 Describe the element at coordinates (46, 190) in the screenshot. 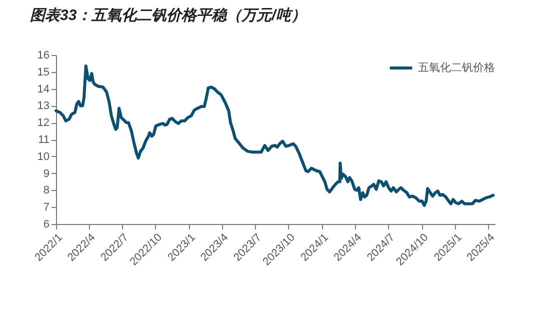

I see `y-tick-label: 8` at that location.